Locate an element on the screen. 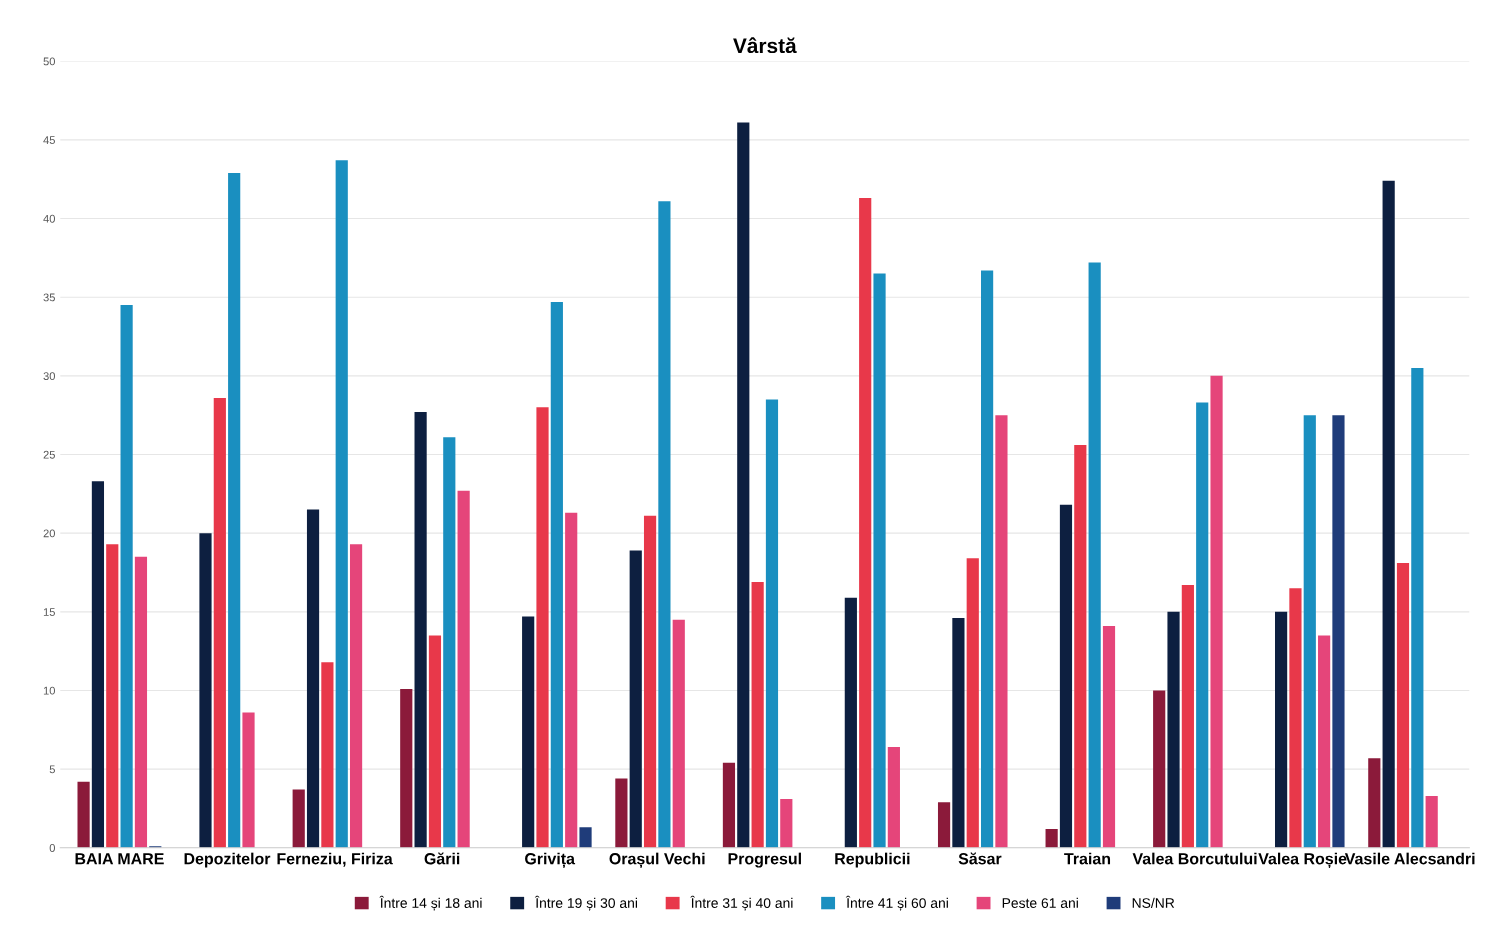  legend-label: NS/NR is located at coordinates (1153, 902).